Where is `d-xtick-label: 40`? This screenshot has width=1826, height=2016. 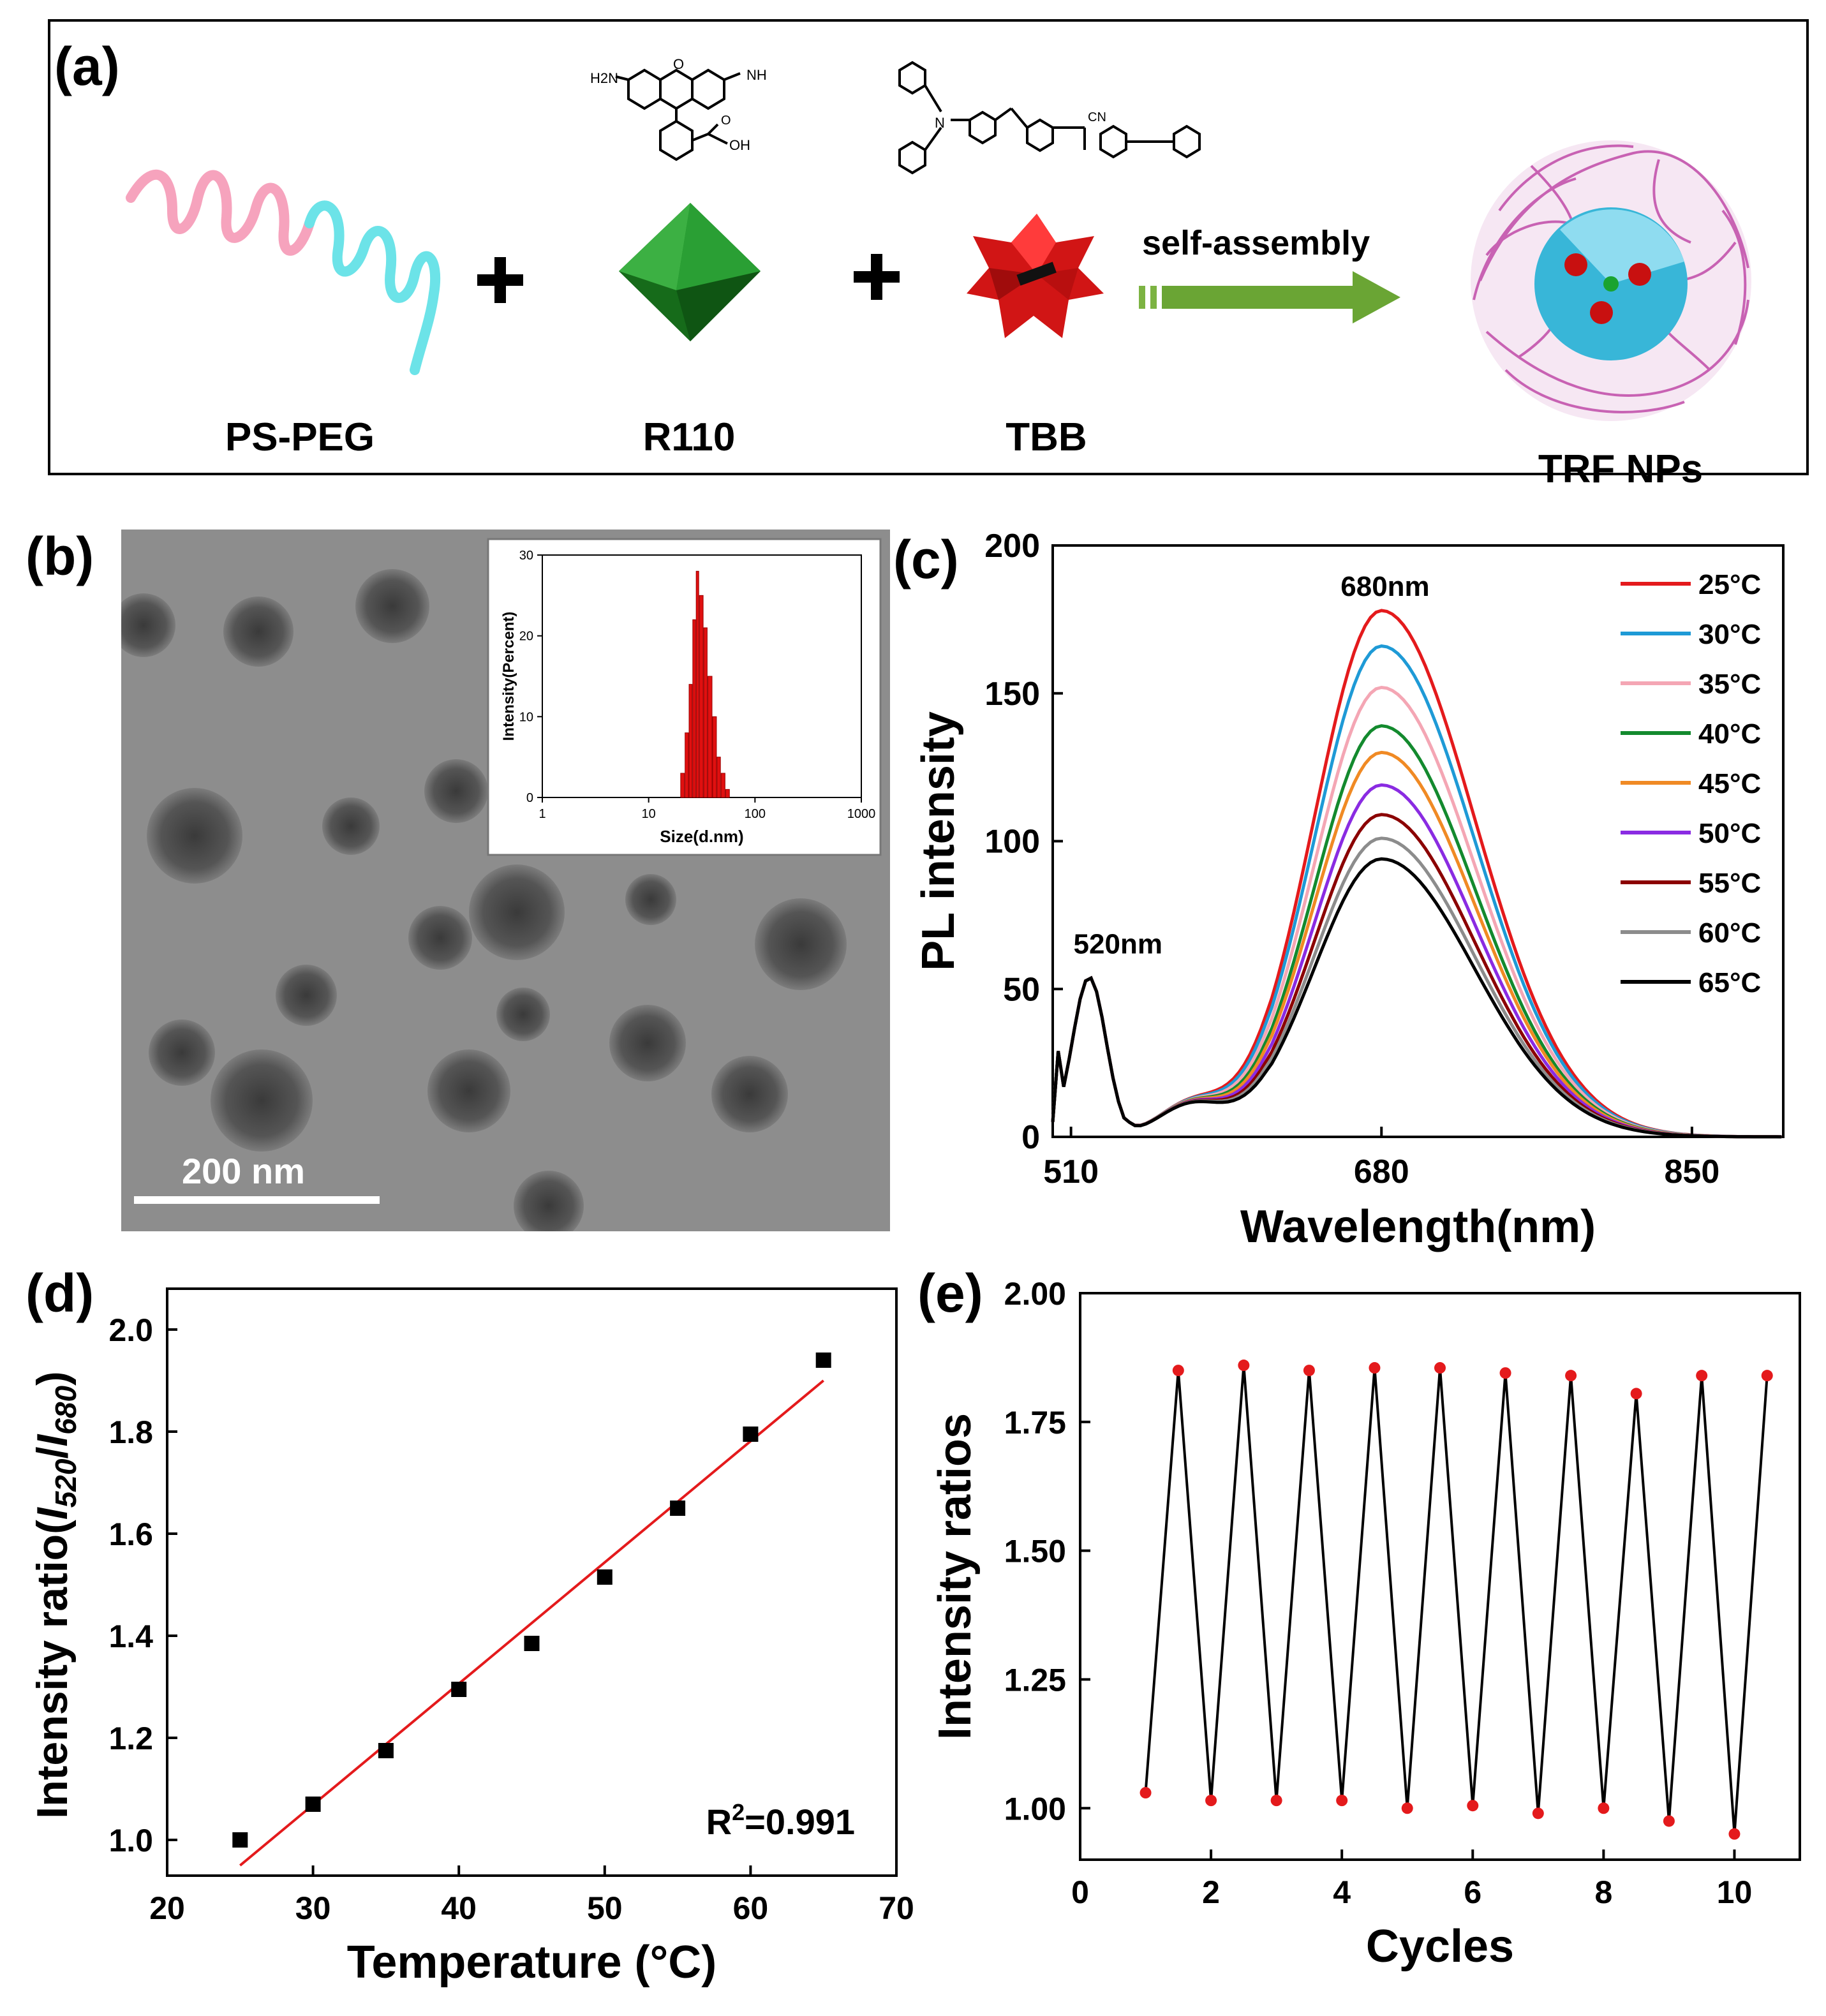 d-xtick-label: 40 is located at coordinates (459, 1908).